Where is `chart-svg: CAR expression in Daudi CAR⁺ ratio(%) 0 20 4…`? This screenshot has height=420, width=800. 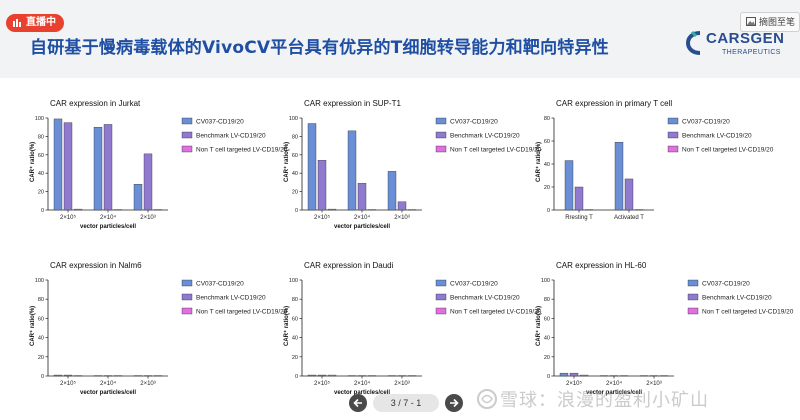 chart-svg: CAR expression in Daudi CAR⁺ ratio(%) 0 20 4… is located at coordinates (412, 328).